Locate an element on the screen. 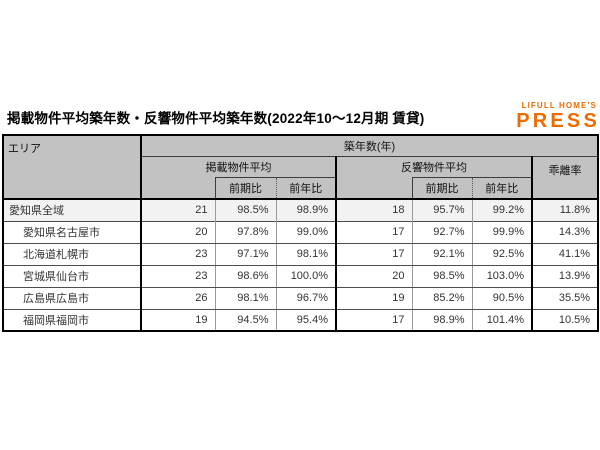 The image size is (600, 450). header-row-3: 前期比 前年比 前期比 前年比 is located at coordinates (300, 188).